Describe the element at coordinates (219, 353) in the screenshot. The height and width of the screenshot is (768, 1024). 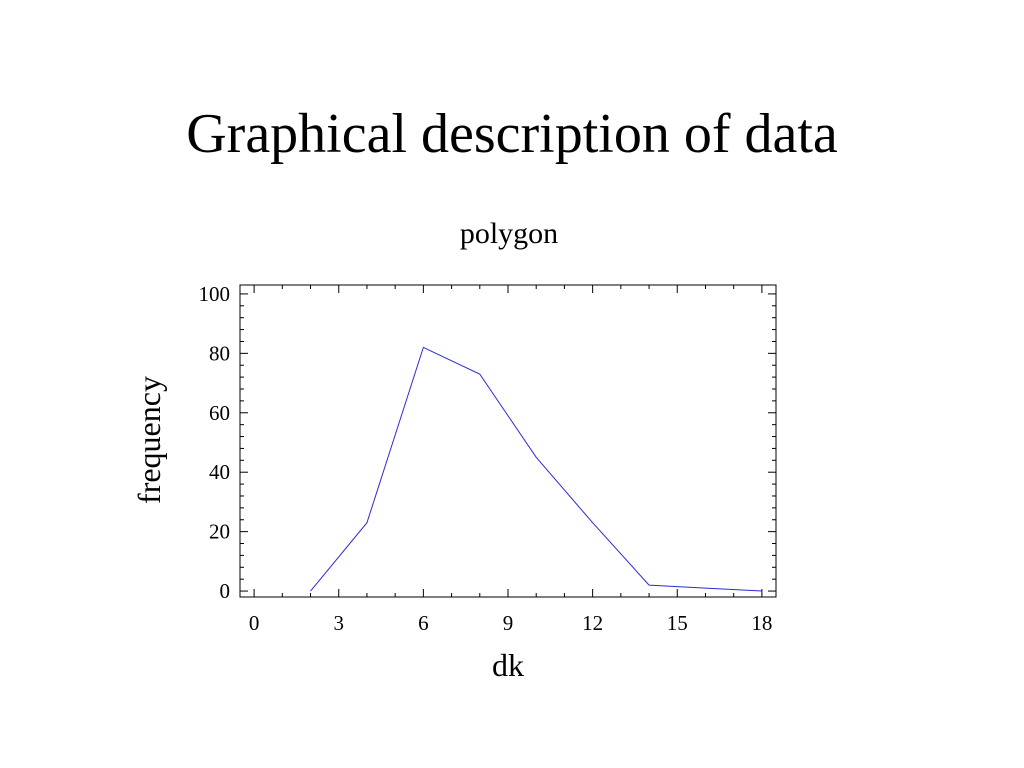
I see `y-tick-label: 80` at that location.